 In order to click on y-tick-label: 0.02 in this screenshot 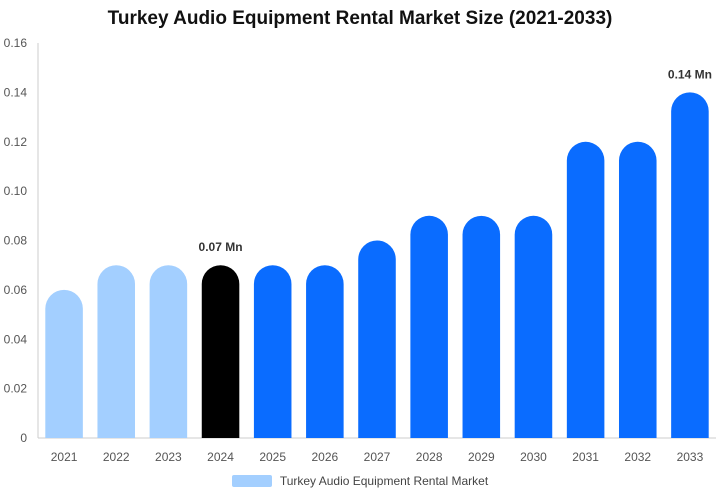, I will do `click(16, 389)`.